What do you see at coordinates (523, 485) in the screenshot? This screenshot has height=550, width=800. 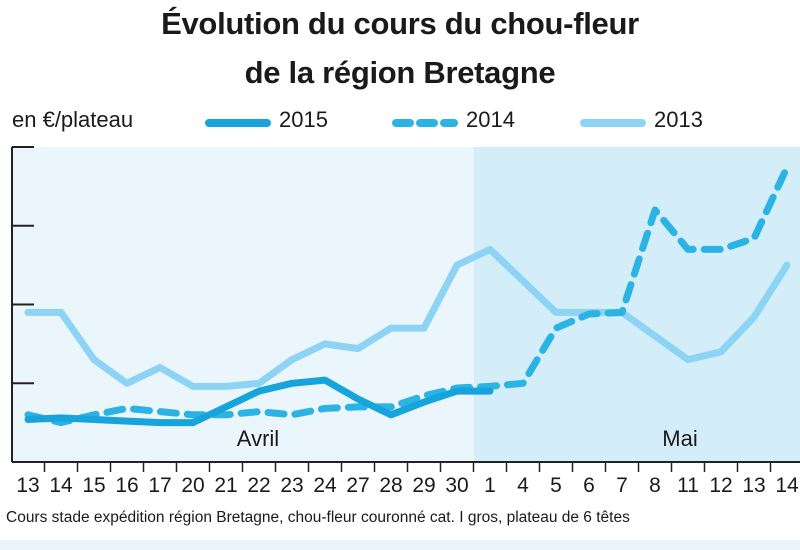 I see `x-tick-label-15: 4` at bounding box center [523, 485].